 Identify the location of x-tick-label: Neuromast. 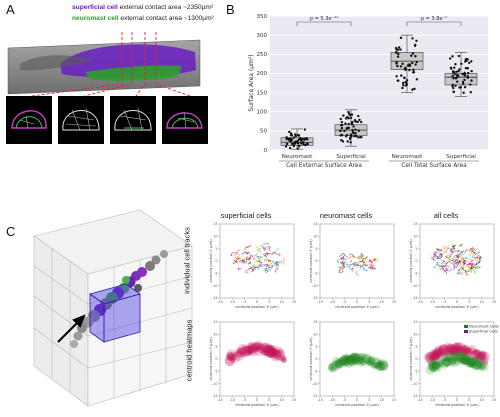
(298, 157).